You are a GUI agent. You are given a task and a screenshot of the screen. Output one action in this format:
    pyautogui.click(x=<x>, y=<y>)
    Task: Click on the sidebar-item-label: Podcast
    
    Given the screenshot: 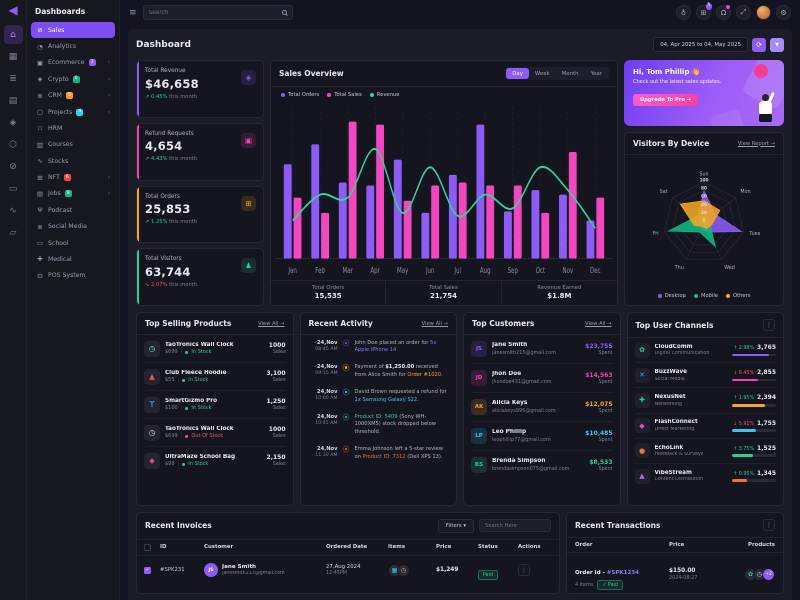 What is the action you would take?
    pyautogui.click(x=60, y=210)
    